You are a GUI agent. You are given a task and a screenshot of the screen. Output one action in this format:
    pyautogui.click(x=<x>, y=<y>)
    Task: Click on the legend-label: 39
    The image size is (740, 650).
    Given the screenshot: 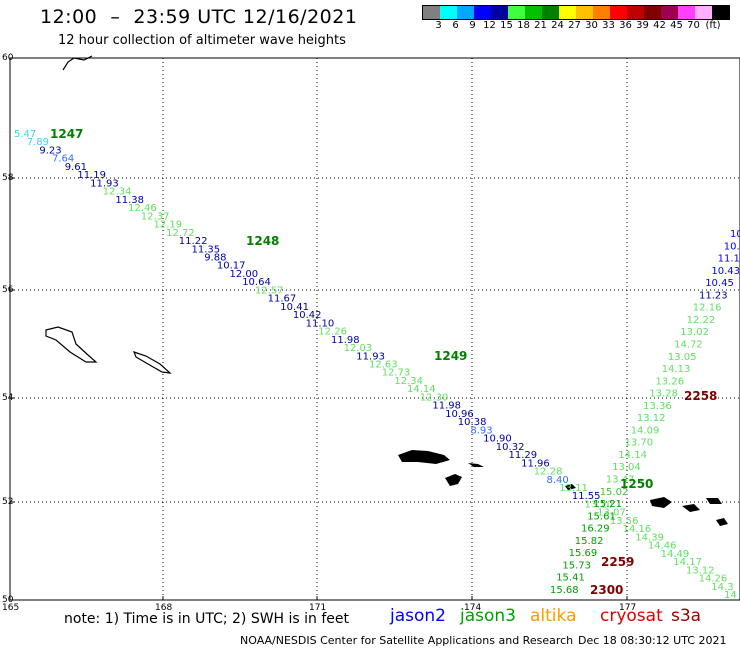 What is the action you would take?
    pyautogui.click(x=642, y=25)
    